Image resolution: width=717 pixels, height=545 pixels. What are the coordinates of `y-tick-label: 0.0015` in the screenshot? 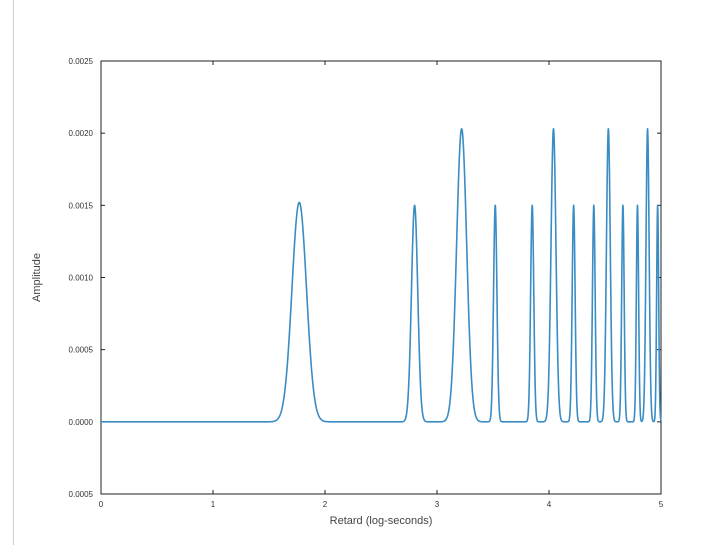 It's located at (81, 205).